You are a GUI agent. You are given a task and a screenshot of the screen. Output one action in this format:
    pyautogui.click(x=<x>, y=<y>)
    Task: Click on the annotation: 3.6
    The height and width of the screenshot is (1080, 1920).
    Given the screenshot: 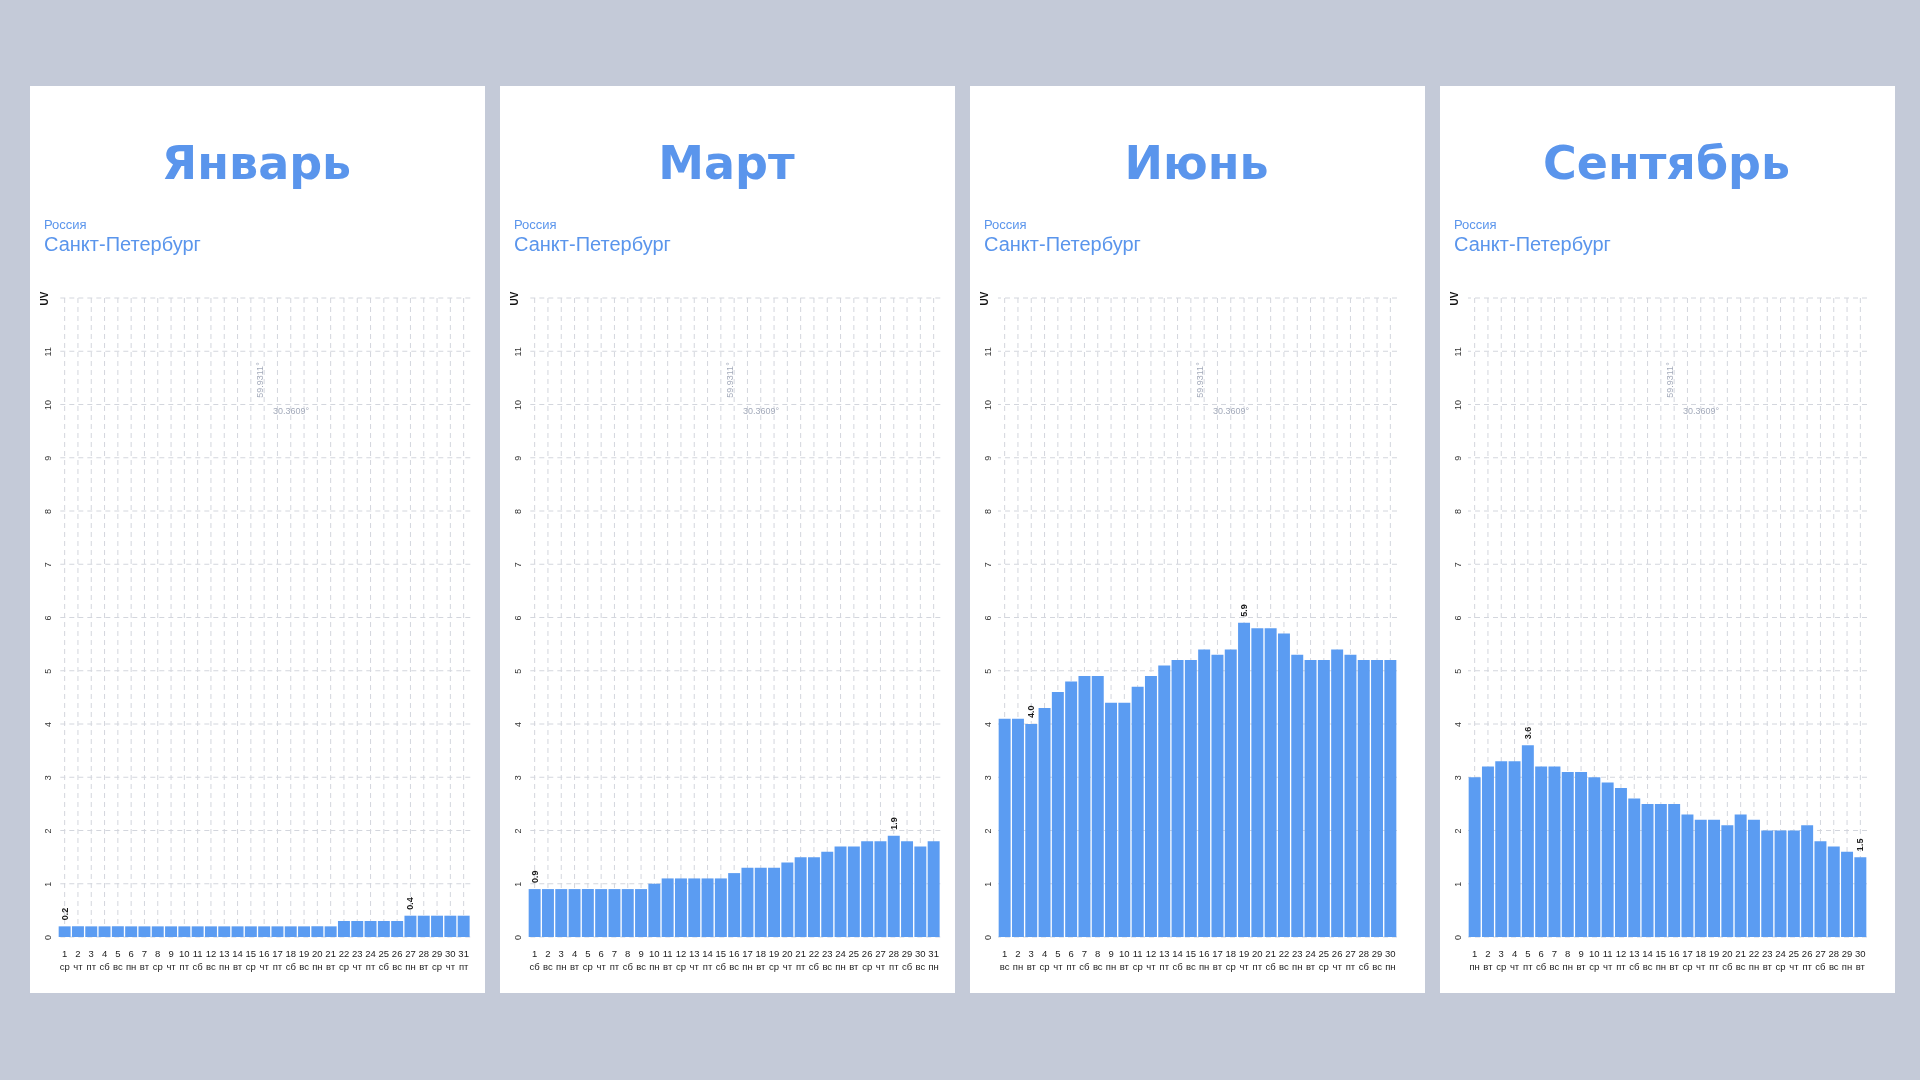 What is the action you would take?
    pyautogui.click(x=1527, y=733)
    